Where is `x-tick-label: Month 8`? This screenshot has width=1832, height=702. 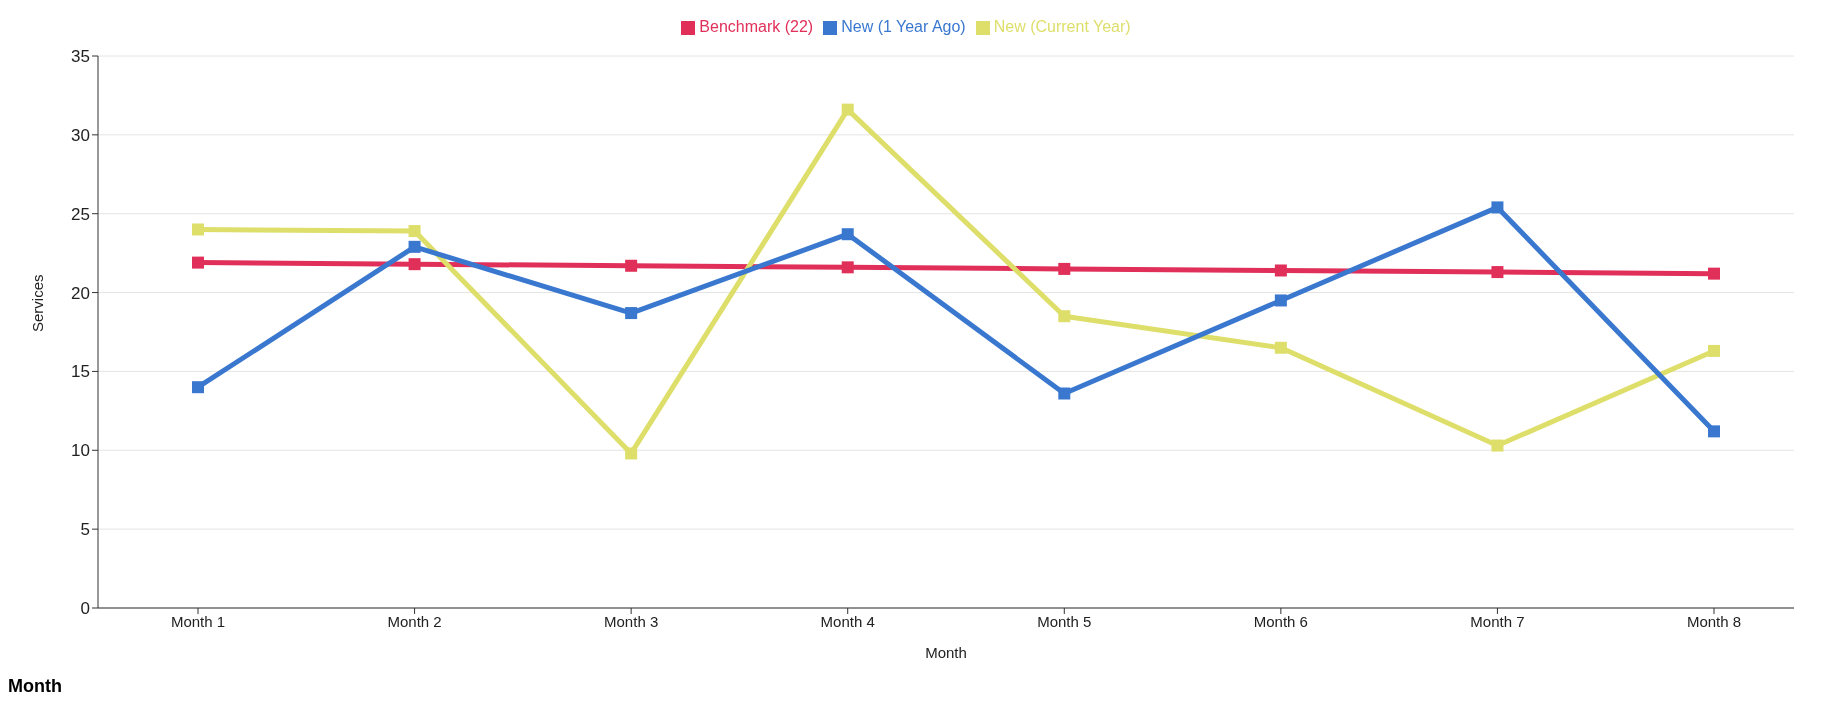
x-tick-label: Month 8 is located at coordinates (1714, 621).